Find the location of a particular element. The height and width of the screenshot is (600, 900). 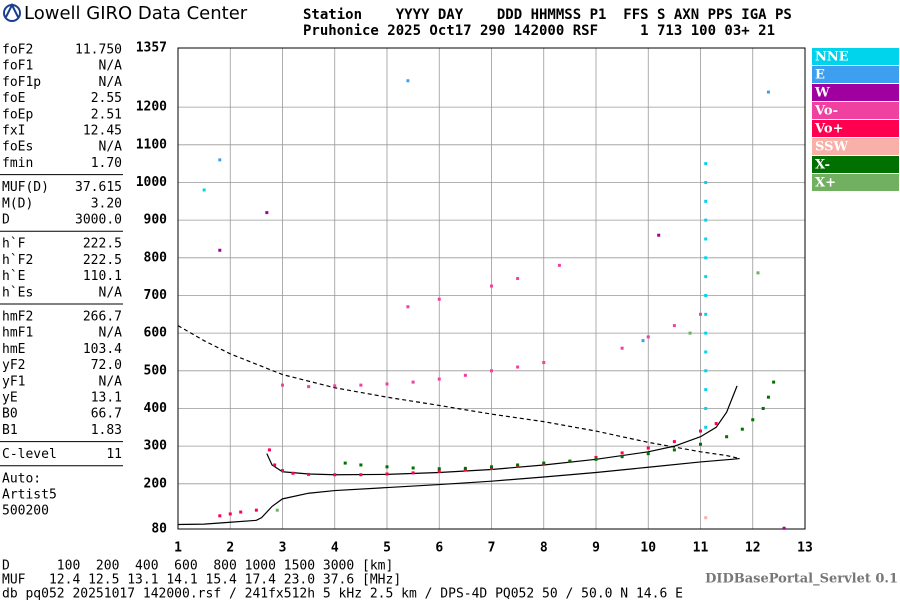

param-name: yE is located at coordinates (10, 398).